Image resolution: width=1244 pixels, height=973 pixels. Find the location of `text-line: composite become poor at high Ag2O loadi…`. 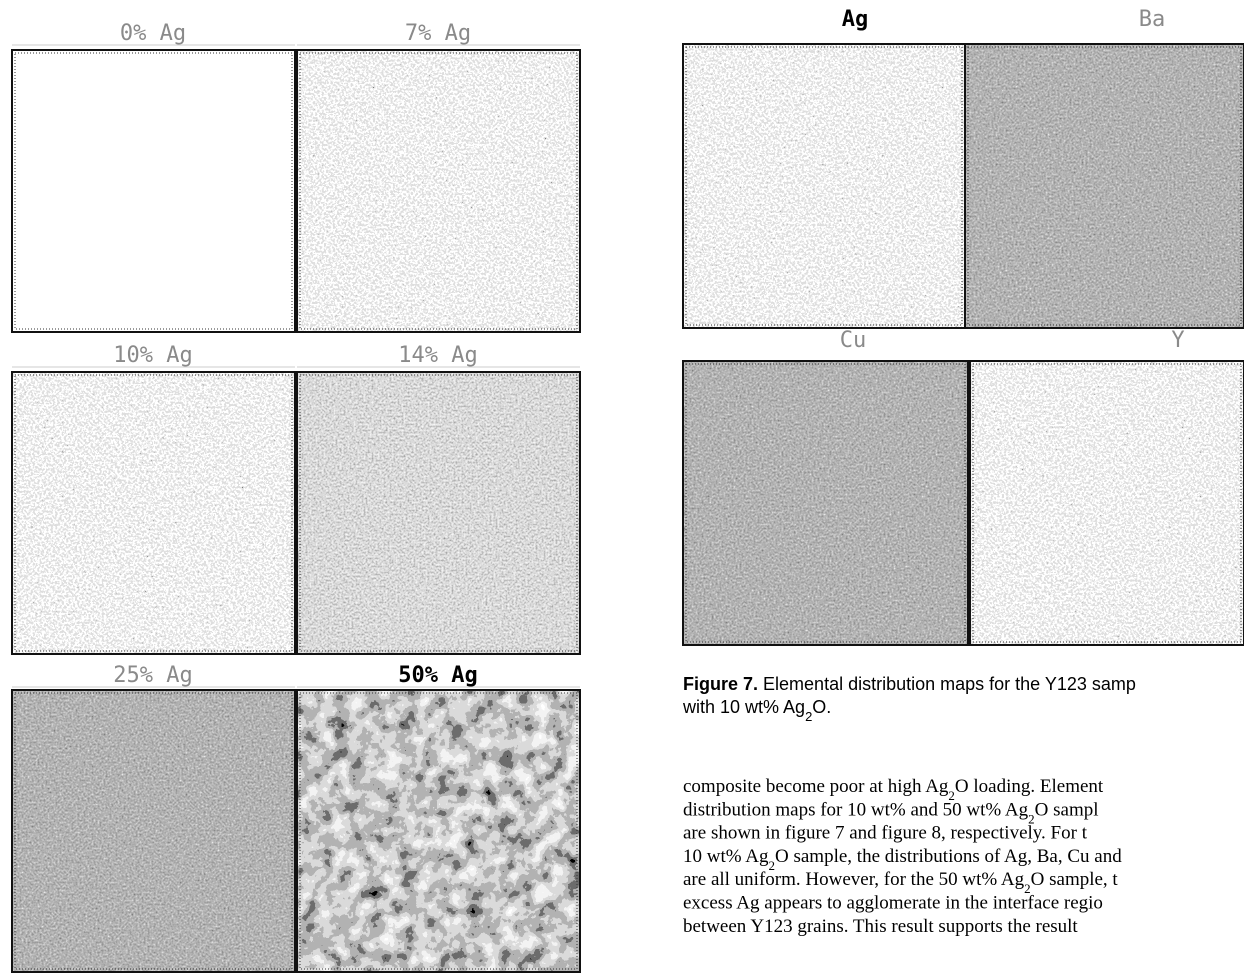

text-line: composite become poor at high Ag2O loadi… is located at coordinates (893, 789).